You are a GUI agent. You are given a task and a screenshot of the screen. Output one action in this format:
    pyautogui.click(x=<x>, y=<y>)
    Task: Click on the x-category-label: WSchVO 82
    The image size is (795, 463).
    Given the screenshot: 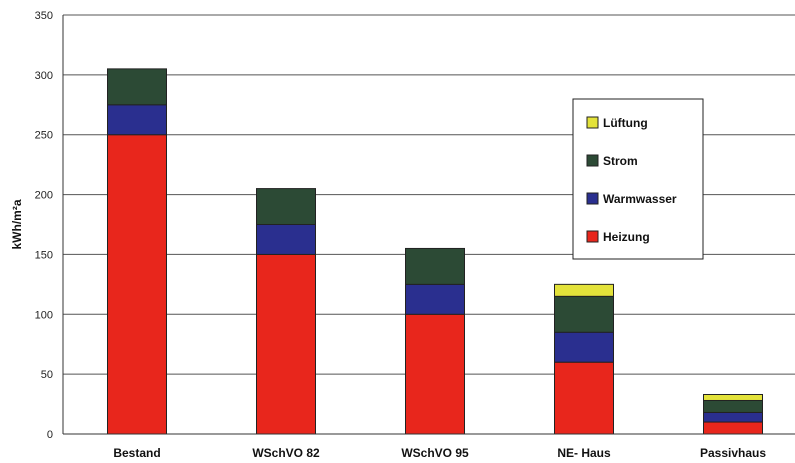 What is the action you would take?
    pyautogui.click(x=286, y=453)
    